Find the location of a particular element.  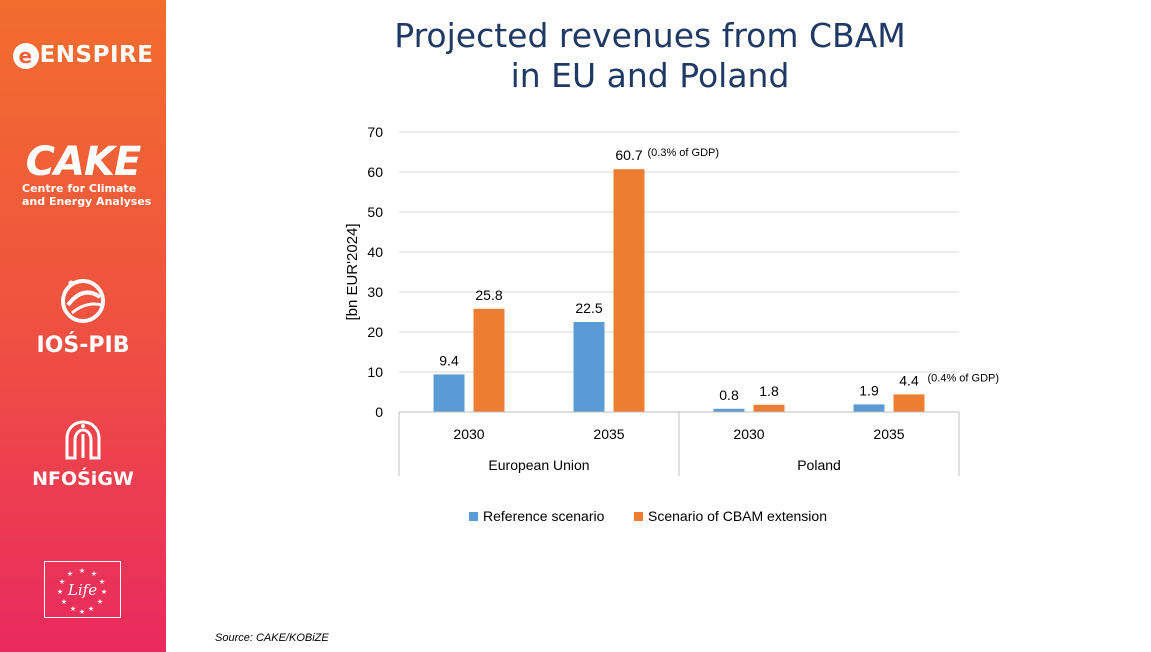

legend-label: Reference scenario is located at coordinates (544, 516).